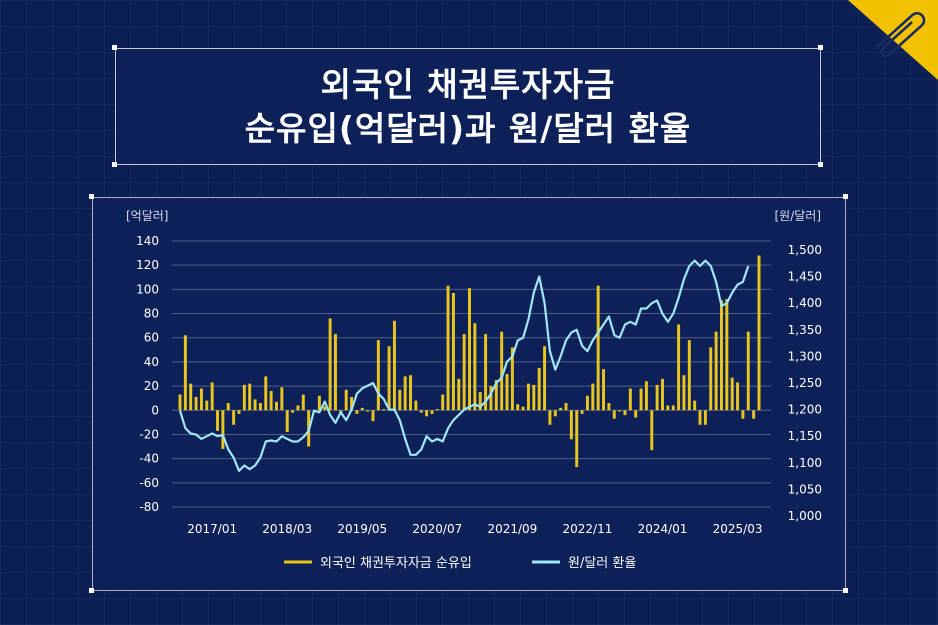 This screenshot has width=938, height=625. What do you see at coordinates (147, 265) in the screenshot?
I see `left-tick-label: 120` at bounding box center [147, 265].